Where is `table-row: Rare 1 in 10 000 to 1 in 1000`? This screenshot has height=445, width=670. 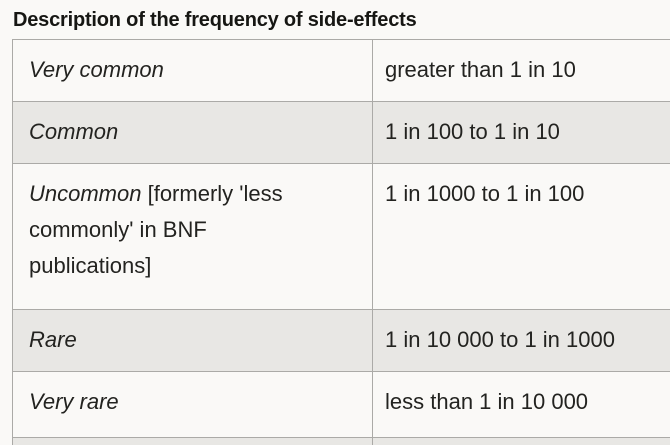
table-row: Rare 1 in 10 000 to 1 in 1000 is located at coordinates (341, 341).